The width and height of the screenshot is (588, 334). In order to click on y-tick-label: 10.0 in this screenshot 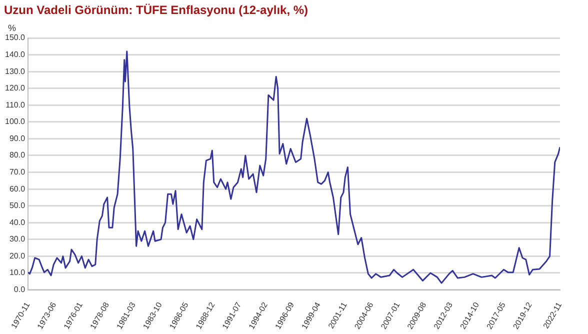, I will do `click(17, 273)`.